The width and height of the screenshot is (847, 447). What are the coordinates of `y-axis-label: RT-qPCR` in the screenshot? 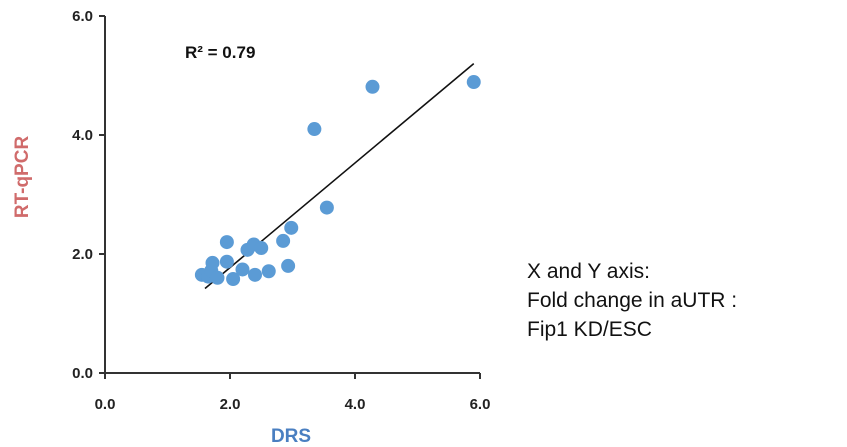 It's located at (22, 177).